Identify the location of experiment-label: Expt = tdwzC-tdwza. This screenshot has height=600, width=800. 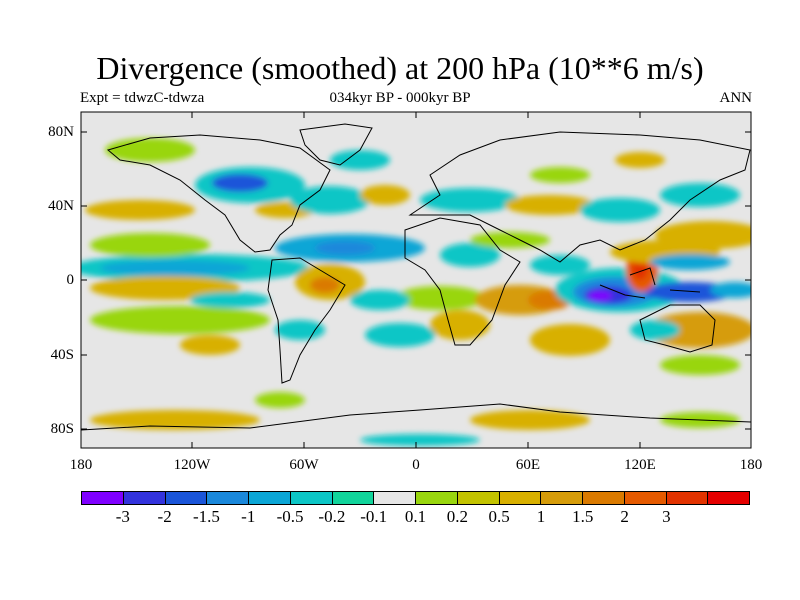
(142, 98).